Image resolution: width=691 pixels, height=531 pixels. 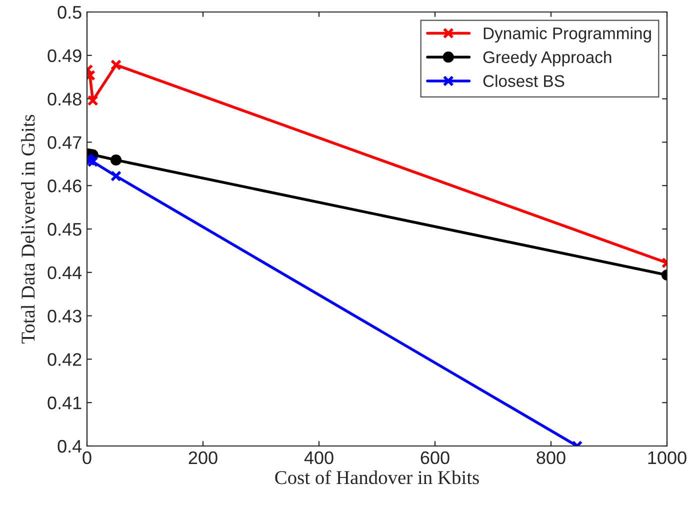 I want to click on y-tick-label: 0.41, so click(x=65, y=403).